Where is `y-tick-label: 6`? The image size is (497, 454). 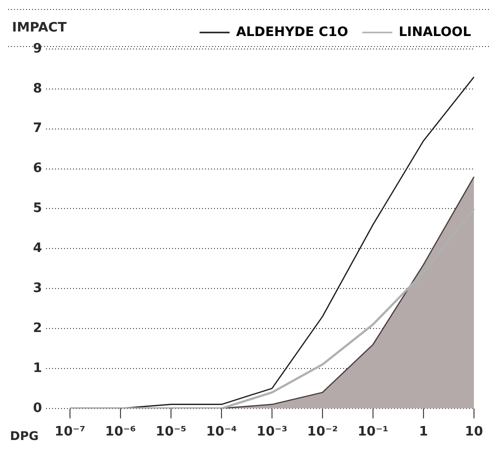 y-tick-label: 6 is located at coordinates (37, 168).